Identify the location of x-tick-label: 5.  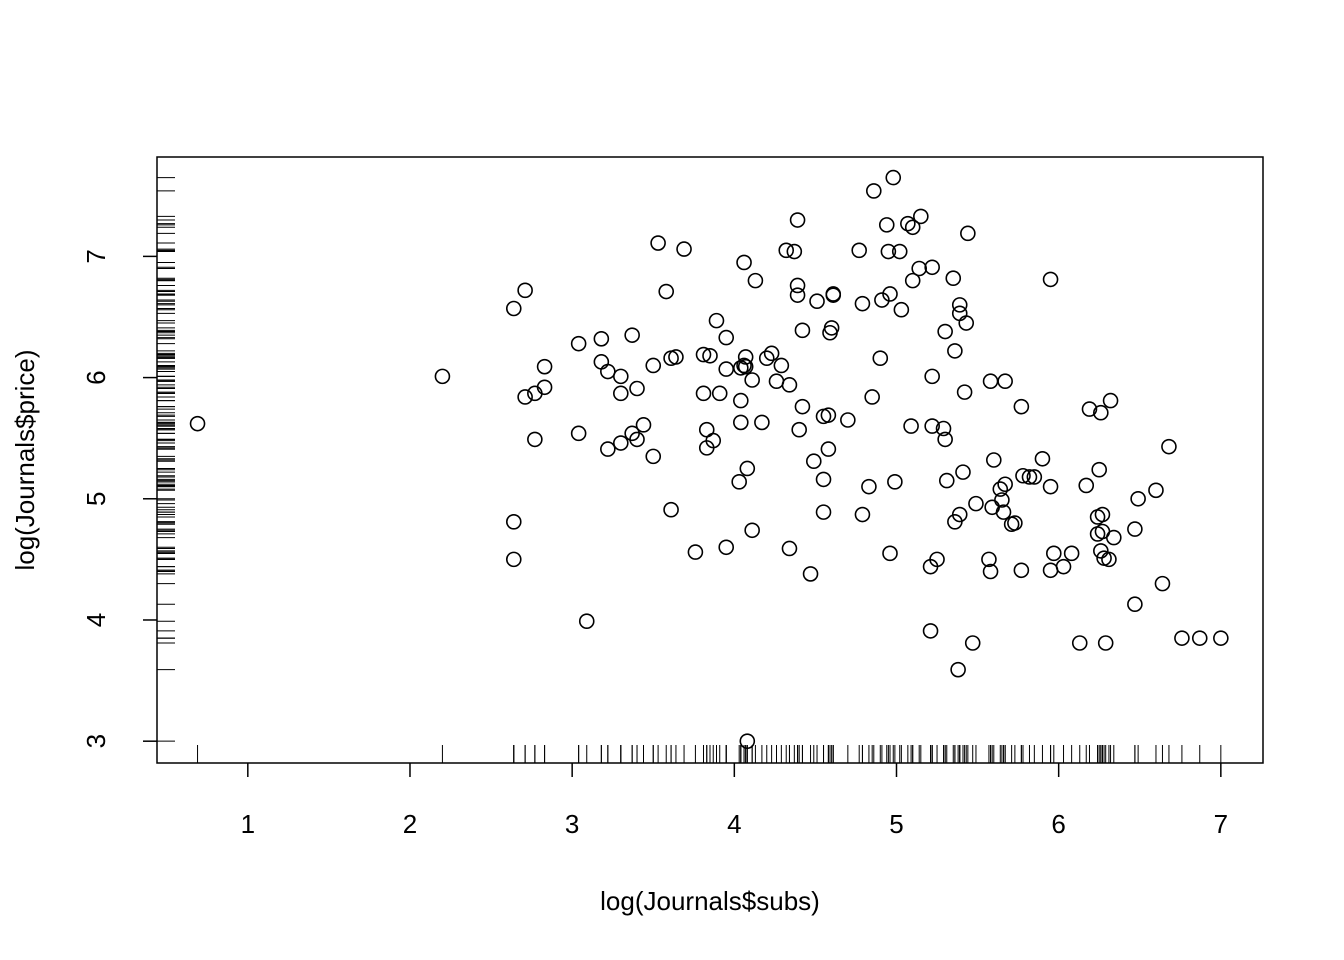
(896, 824).